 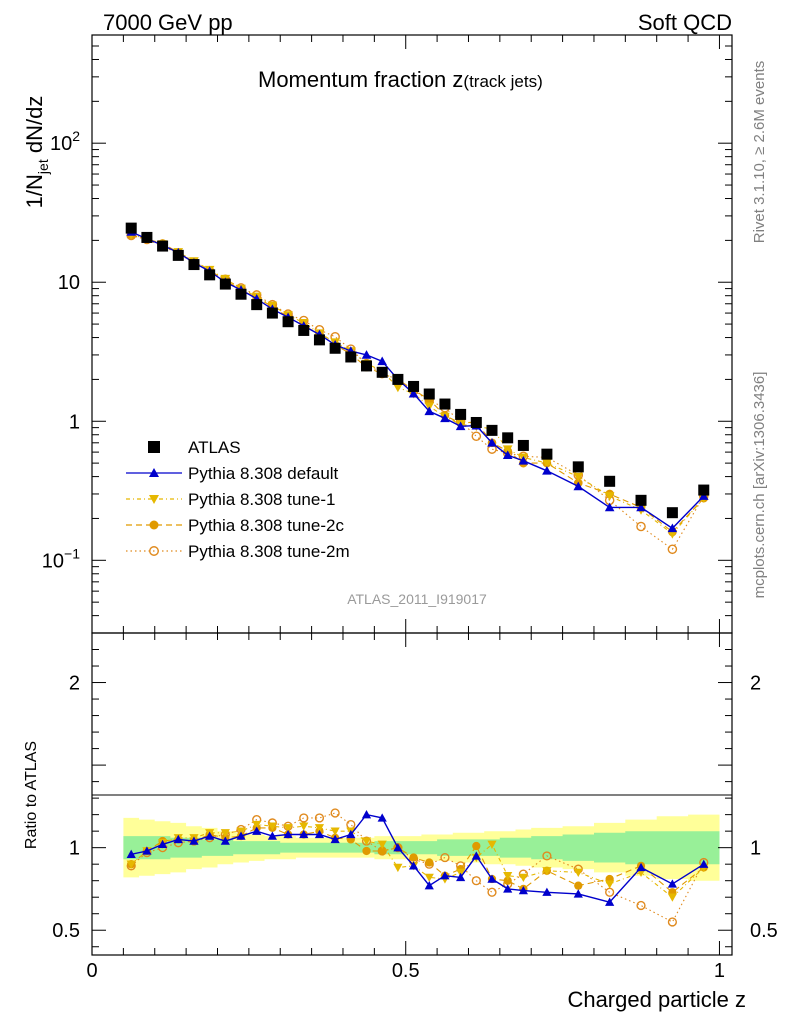 I want to click on ratio-ytick-label: 1, so click(x=74, y=849).